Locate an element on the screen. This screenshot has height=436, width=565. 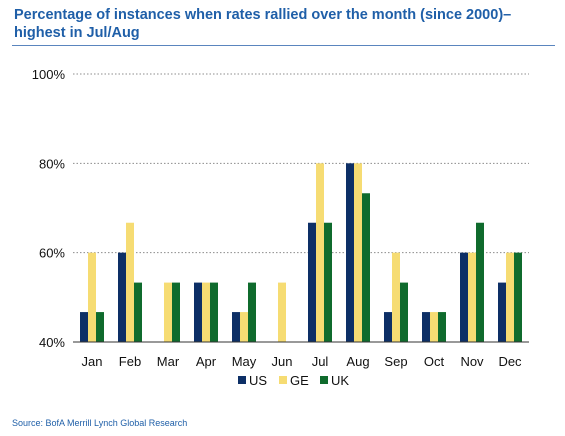
bar-ge-may is located at coordinates (244, 327).